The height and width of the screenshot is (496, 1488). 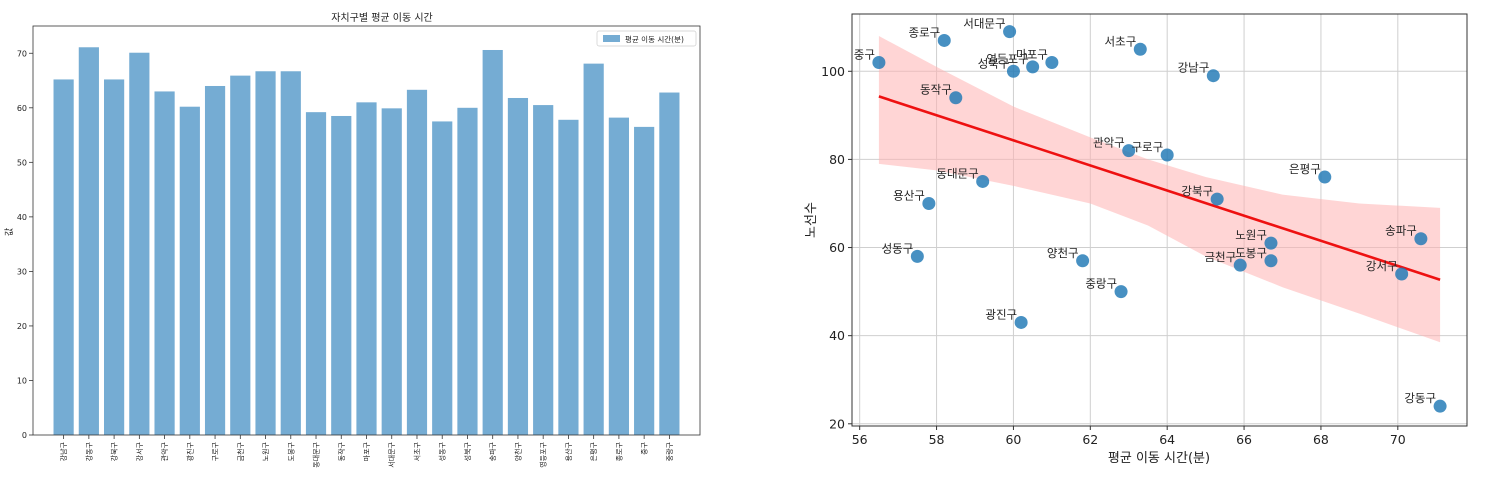 What do you see at coordinates (1305, 169) in the screenshot?
I see `scatter-point-label: 은평구` at bounding box center [1305, 169].